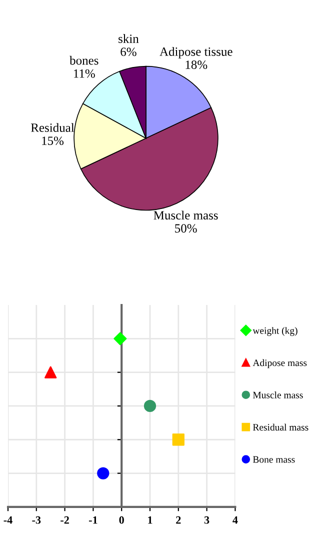 This screenshot has width=320, height=537. I want to click on legend-label: Adipose mass, so click(279, 363).